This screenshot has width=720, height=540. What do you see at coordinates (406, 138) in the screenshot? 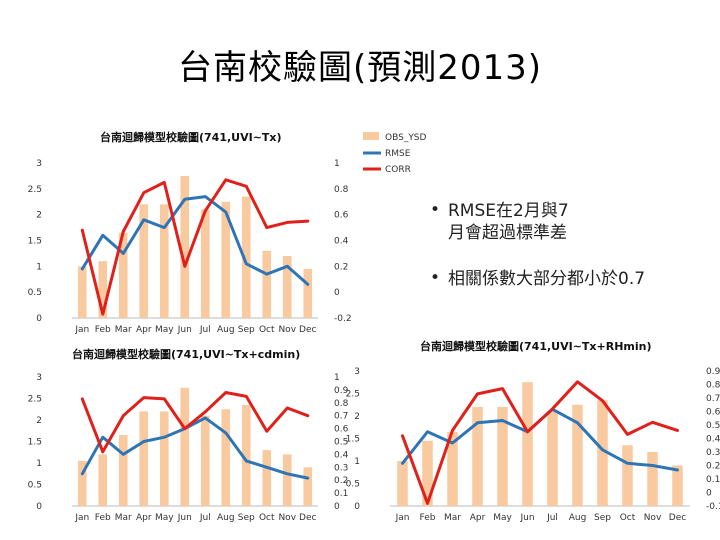
I see `legend-label-obs: OBS_YSD` at bounding box center [406, 138].